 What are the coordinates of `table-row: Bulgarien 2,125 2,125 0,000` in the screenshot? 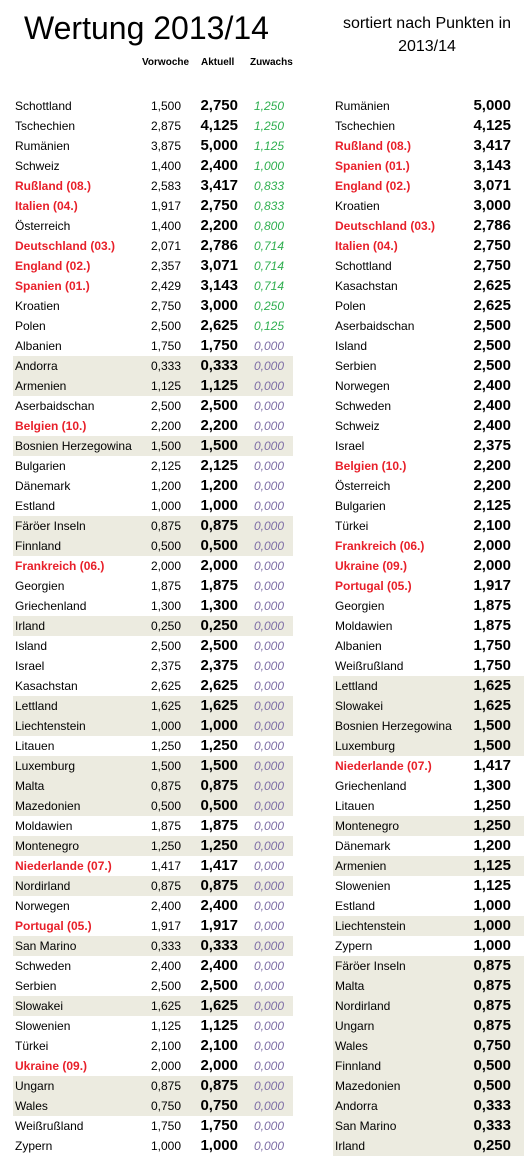 It's located at (153, 466).